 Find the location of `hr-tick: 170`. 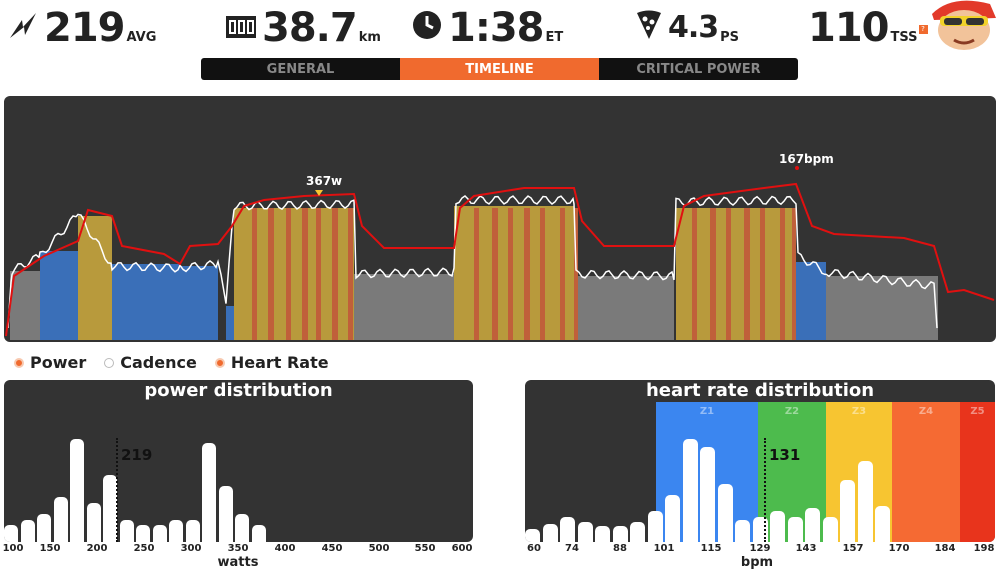

hr-tick: 170 is located at coordinates (899, 548).